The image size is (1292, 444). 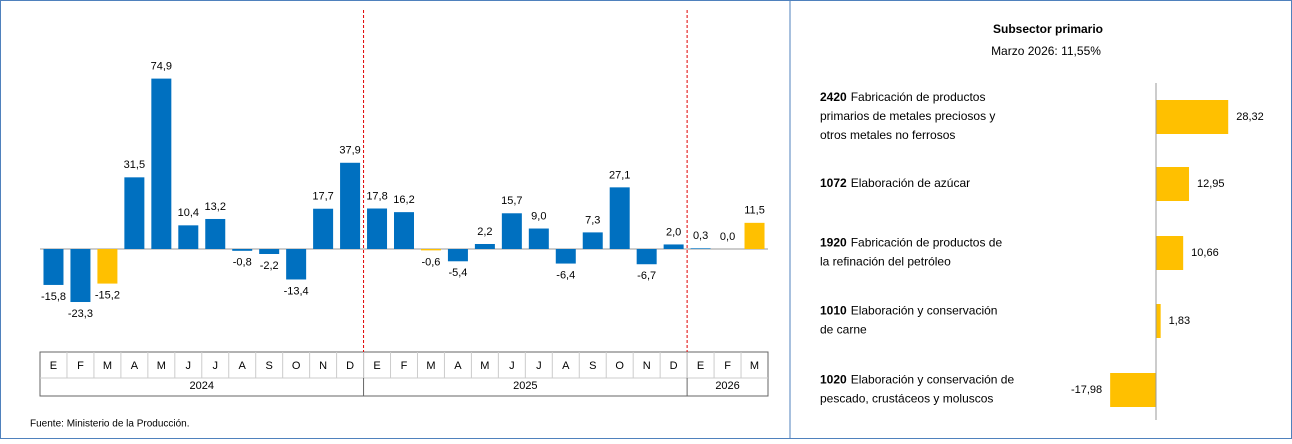 I want to click on category-line: Elaboración de azúcar, so click(x=910, y=183).